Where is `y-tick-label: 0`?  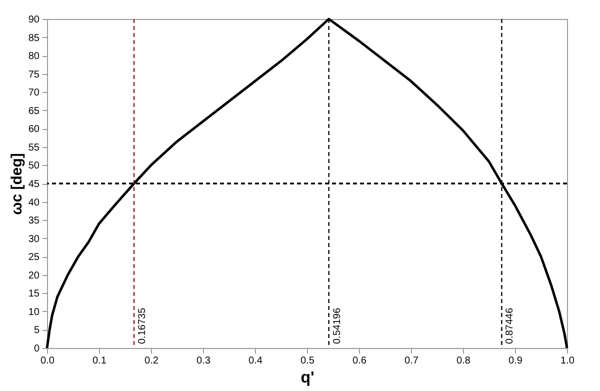 y-tick-label: 0 is located at coordinates (37, 349).